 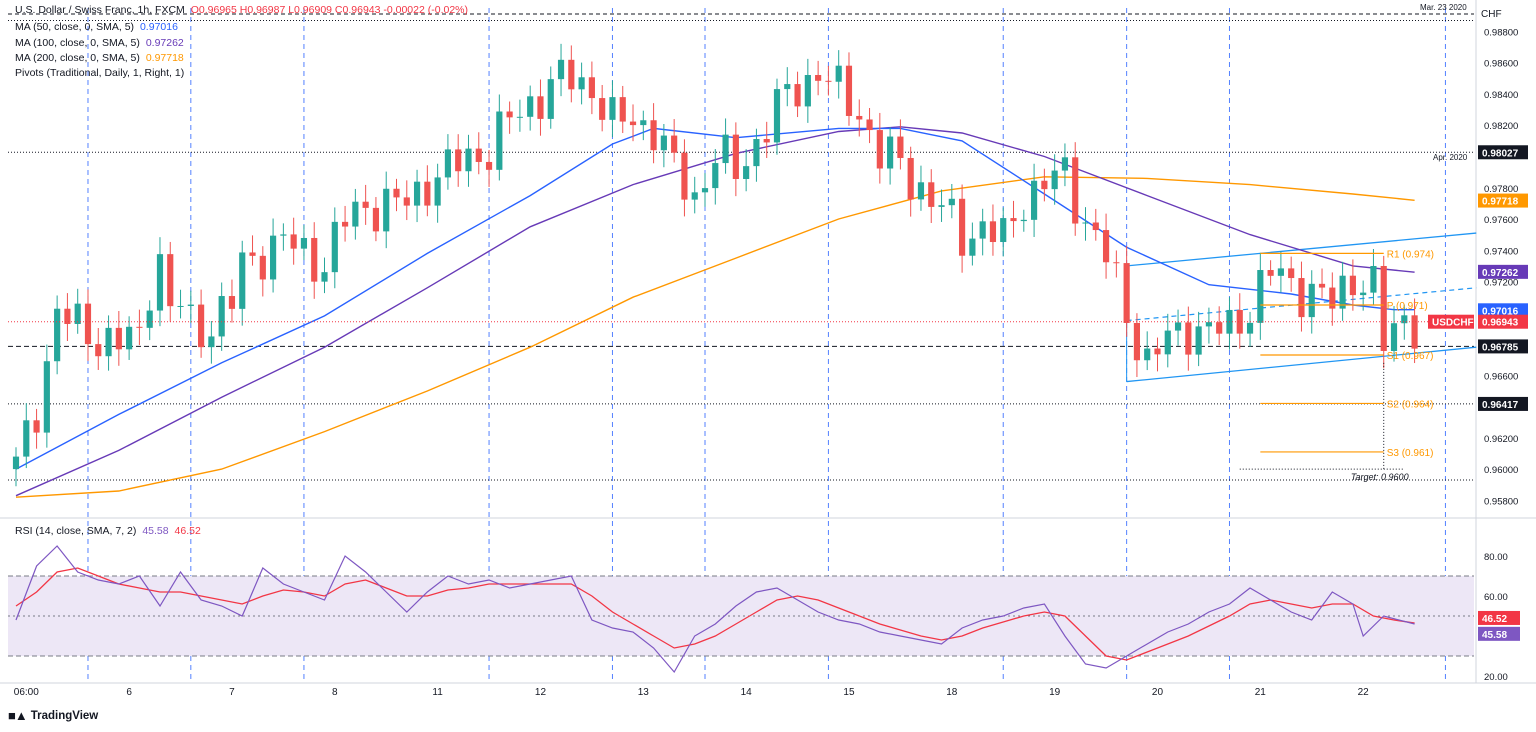 What do you see at coordinates (541, 692) in the screenshot?
I see `x-tick-5: 12` at bounding box center [541, 692].